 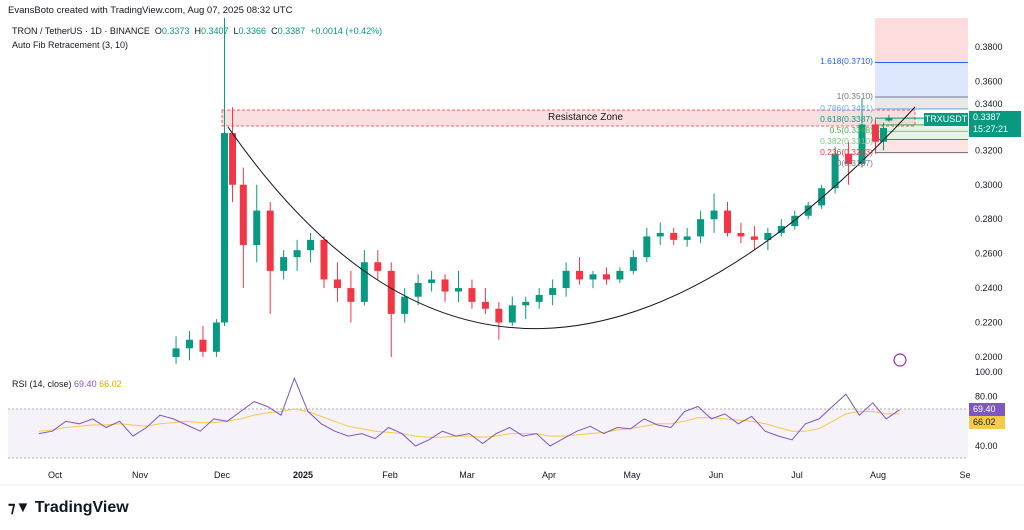 I want to click on close-label: C, so click(x=274, y=31).